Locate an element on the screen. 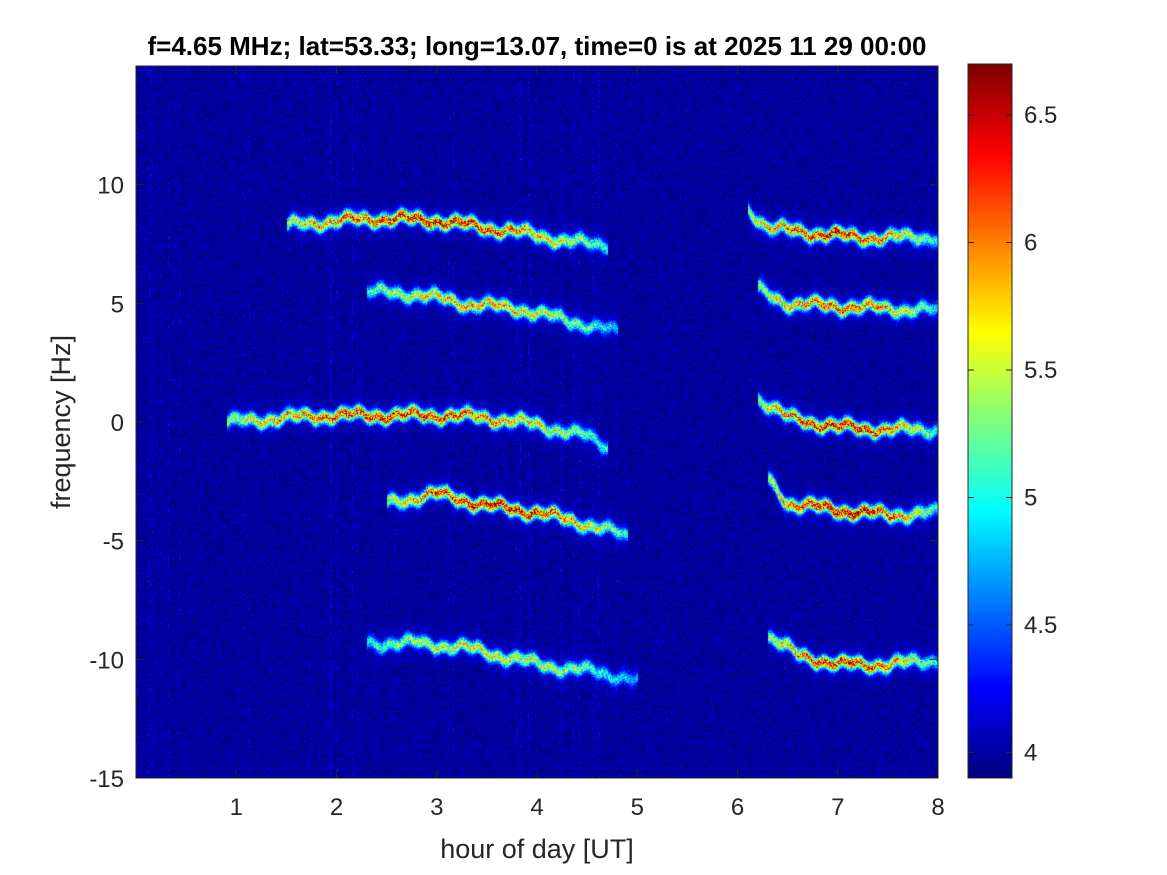  x-tick-label: 4 is located at coordinates (536, 807).